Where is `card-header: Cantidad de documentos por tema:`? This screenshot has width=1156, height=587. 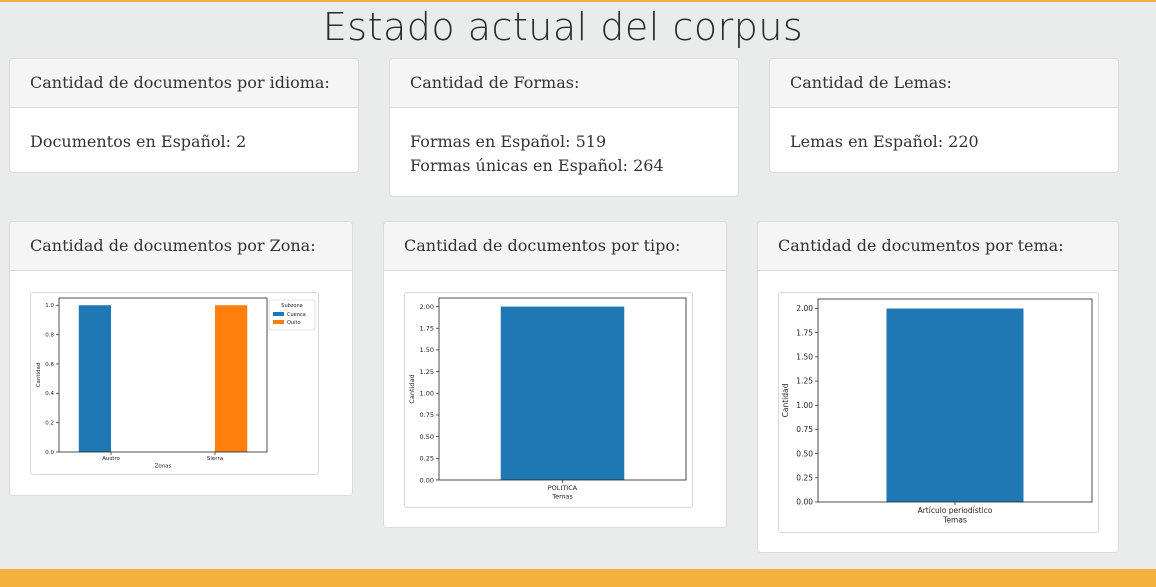 card-header: Cantidad de documentos por tema: is located at coordinates (938, 246).